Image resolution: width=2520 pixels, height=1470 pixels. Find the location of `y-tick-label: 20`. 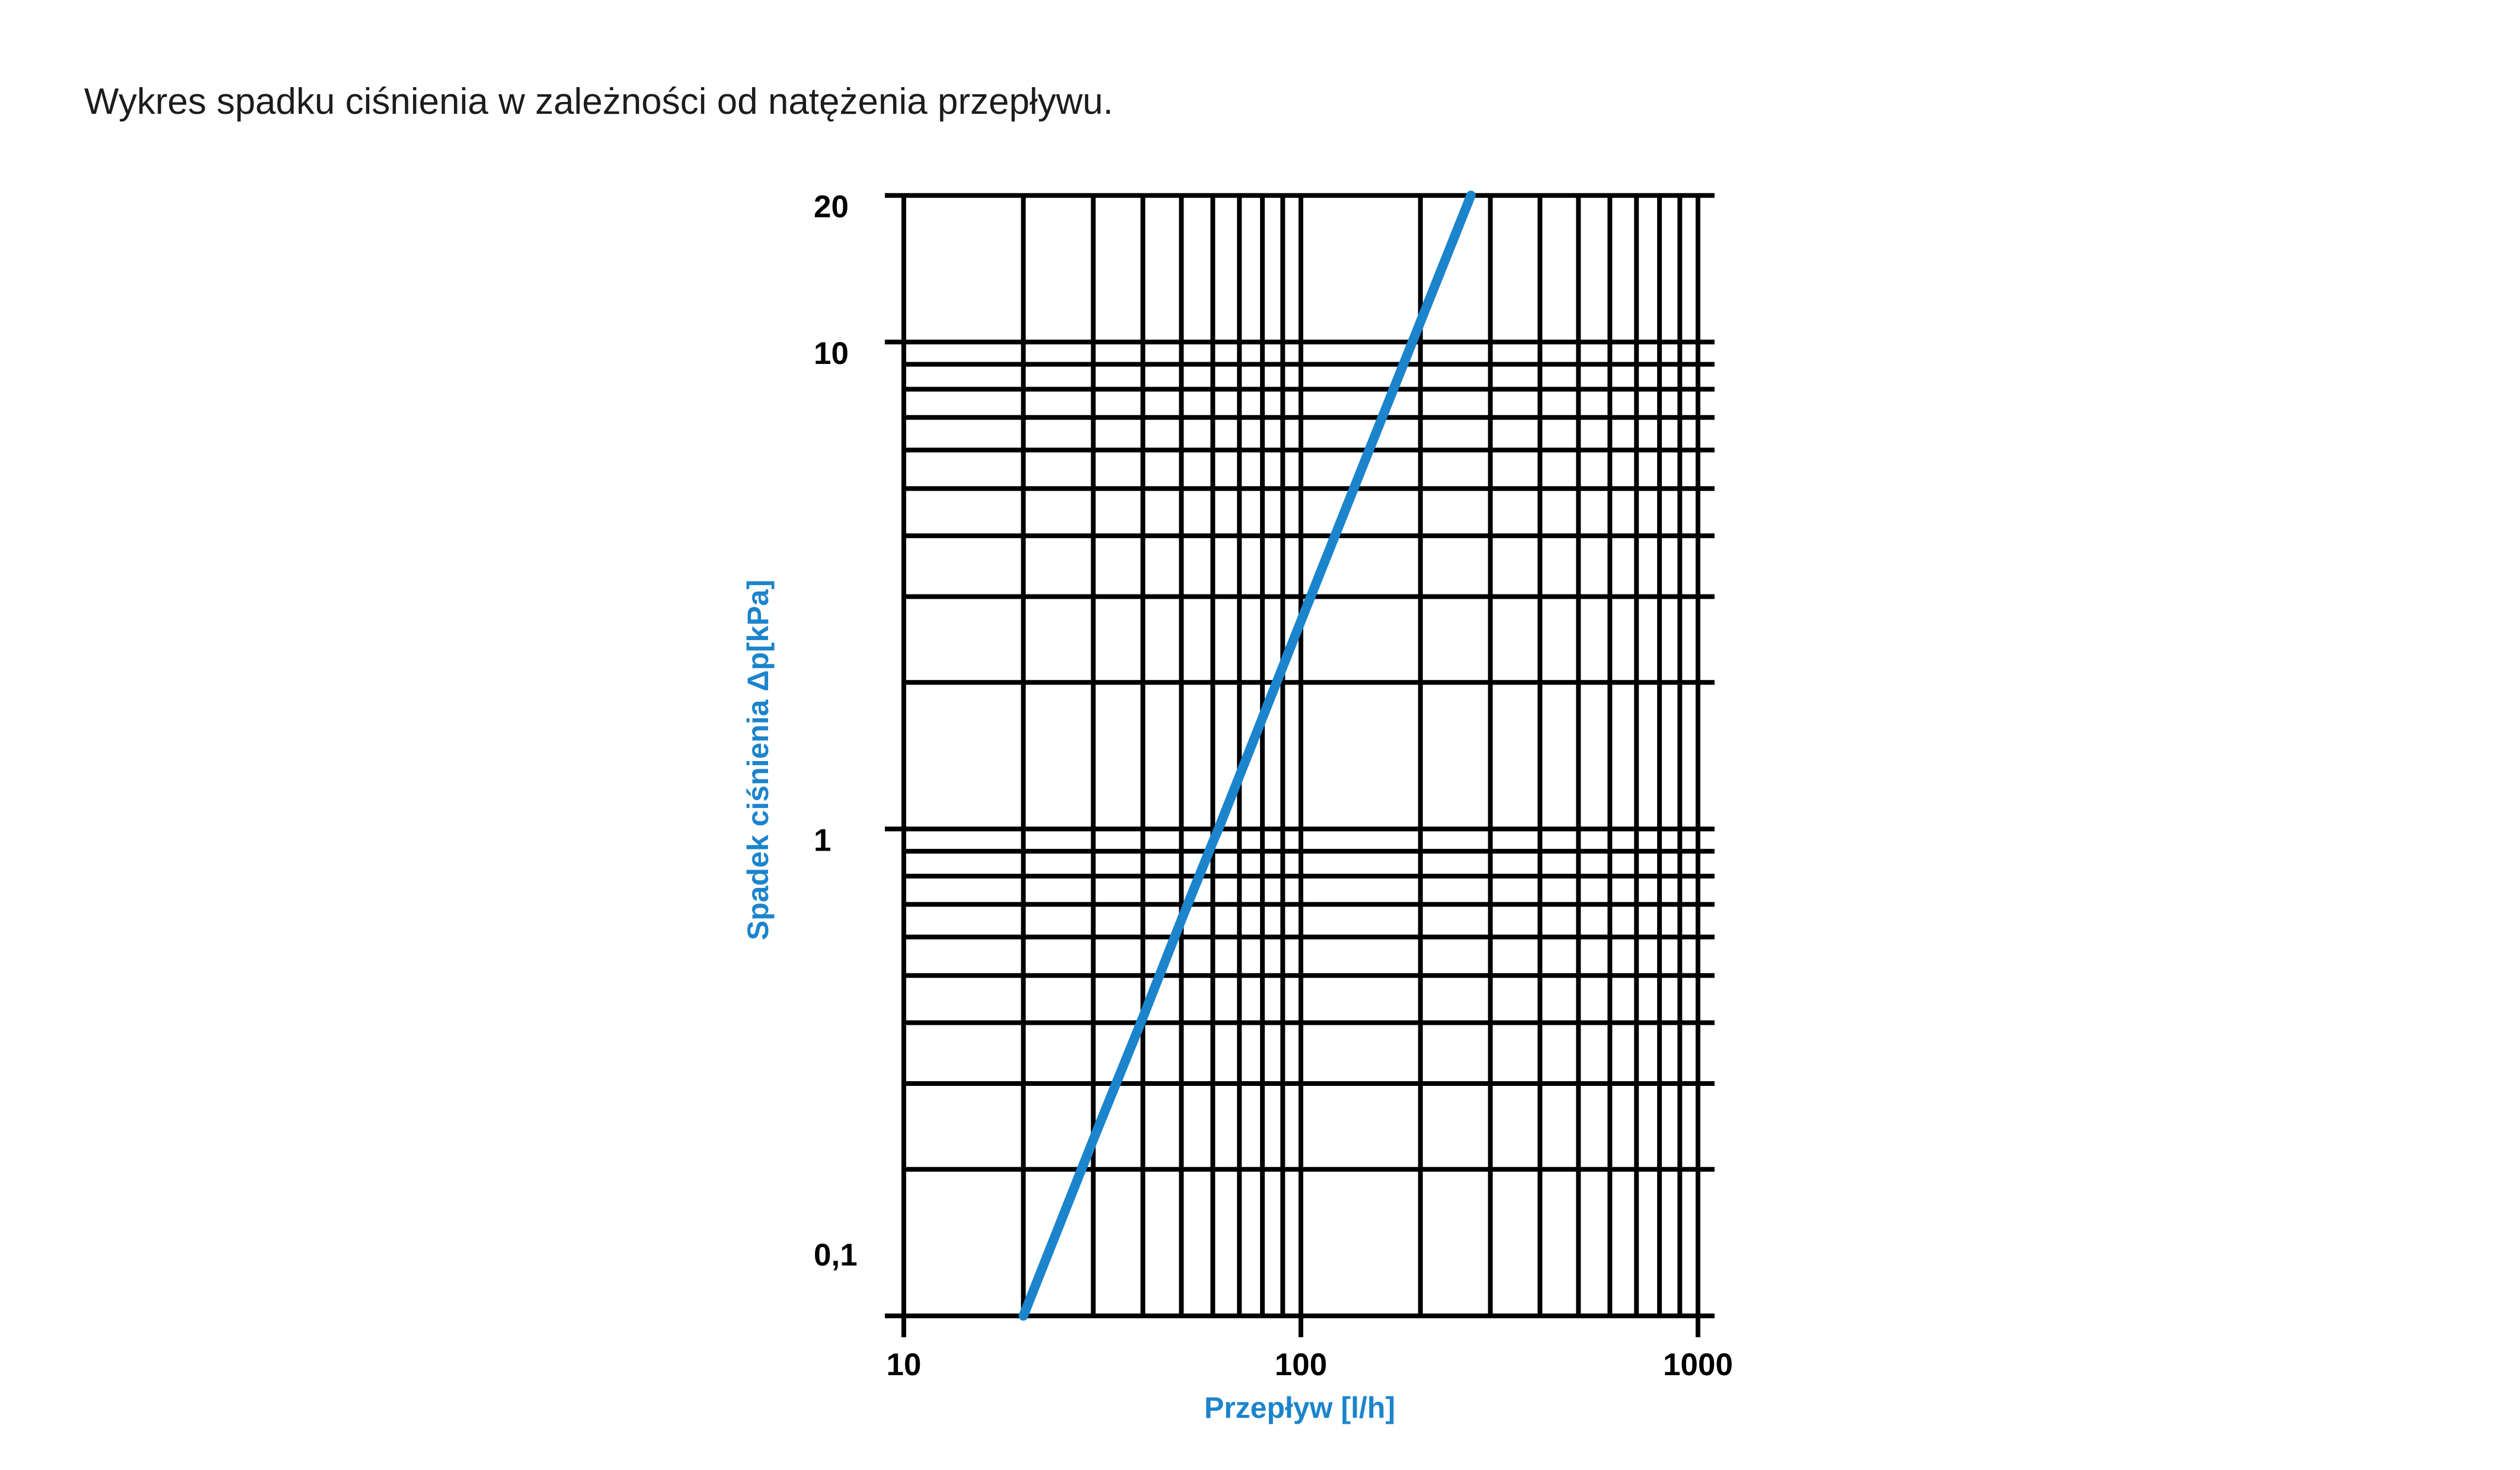

y-tick-label: 20 is located at coordinates (831, 208).